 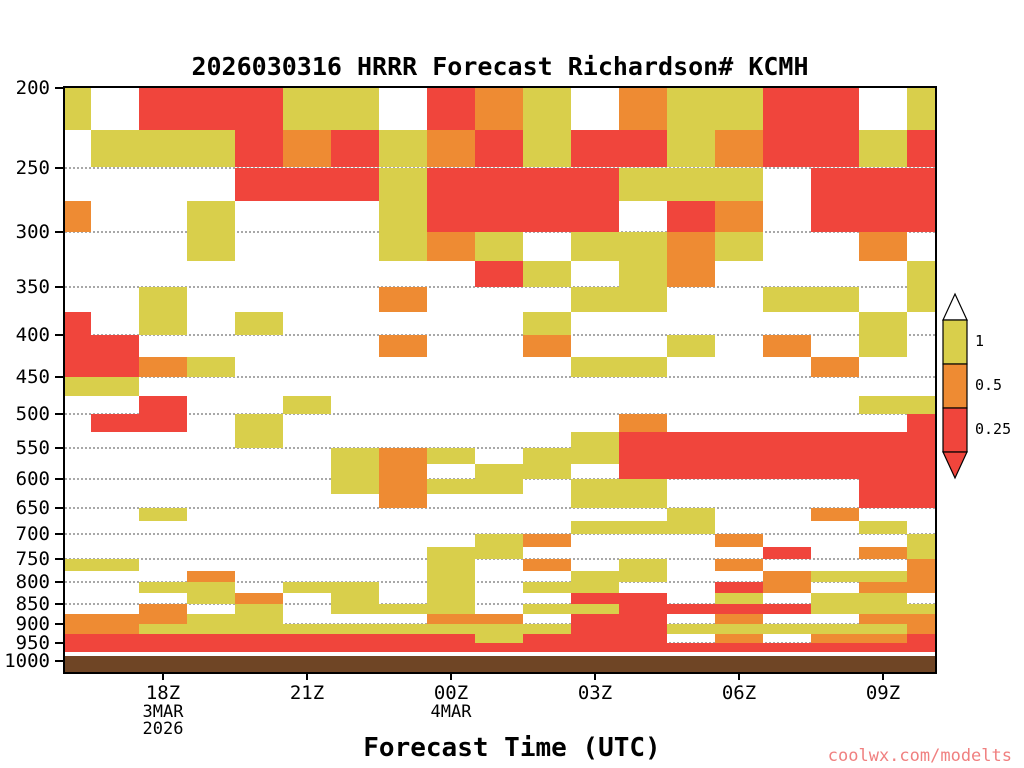 I want to click on watermark: coolwx.com/modelts, so click(x=919, y=756).